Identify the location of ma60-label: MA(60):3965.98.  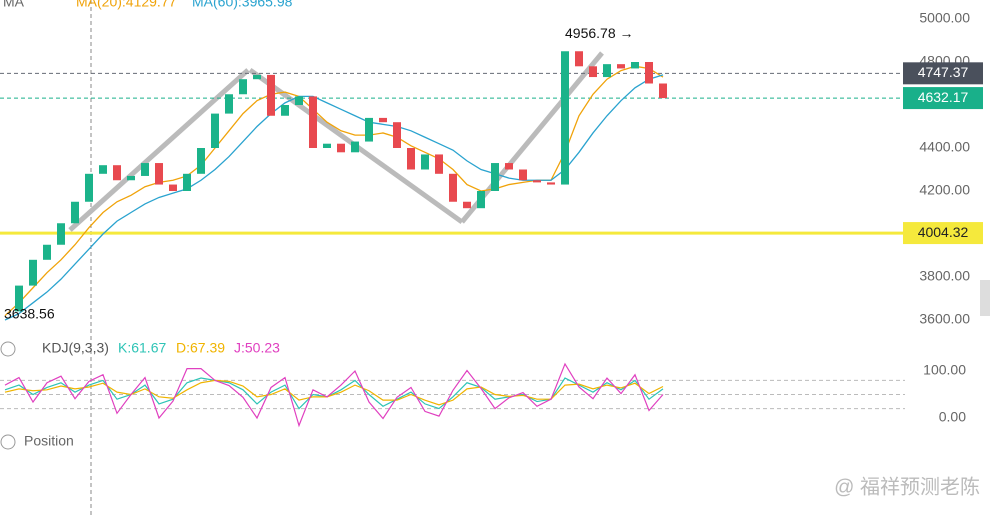
(242, 5).